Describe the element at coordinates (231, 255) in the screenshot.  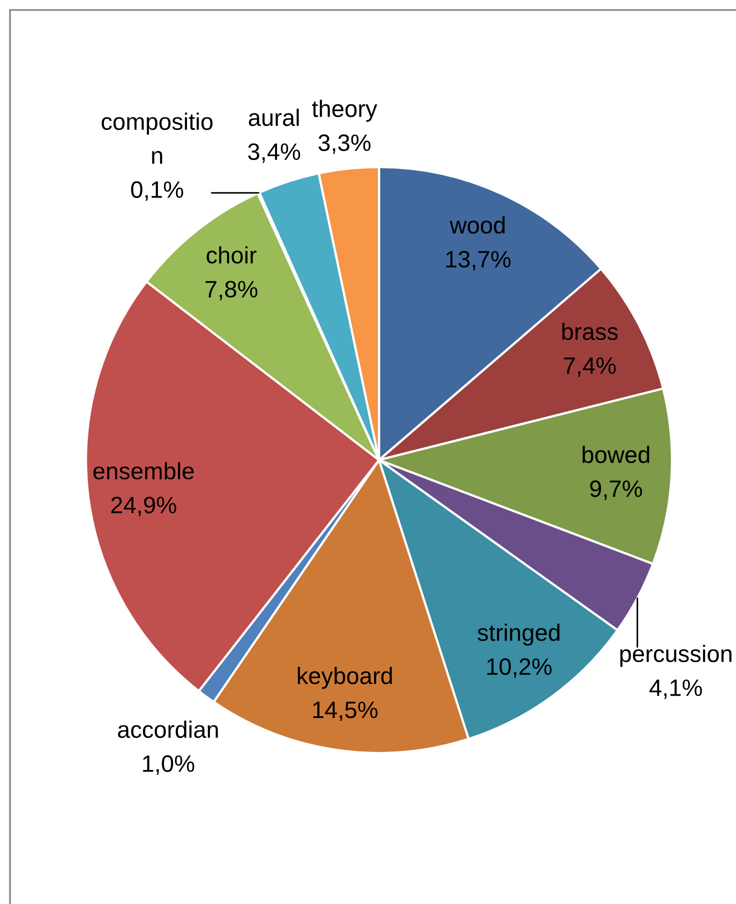
I see `slice-label: choir` at that location.